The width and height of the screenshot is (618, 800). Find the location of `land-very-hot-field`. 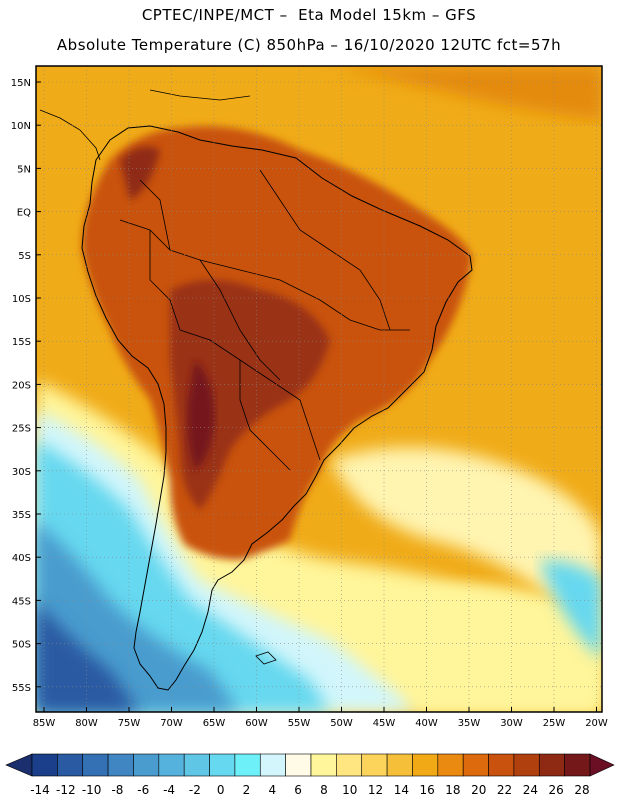

land-very-hot-field is located at coordinates (250, 395).